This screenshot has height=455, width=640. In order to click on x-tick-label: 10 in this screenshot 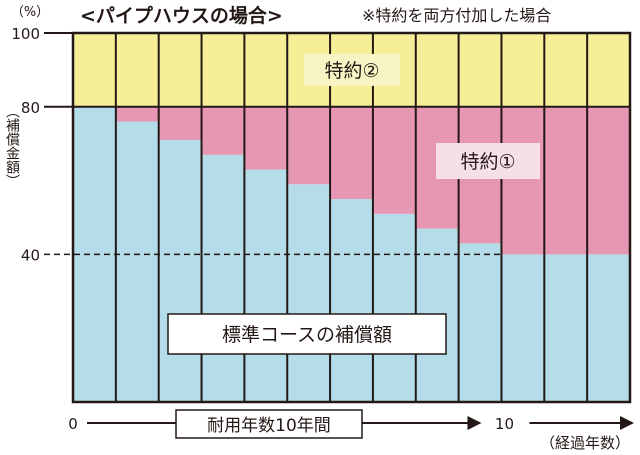, I will do `click(504, 424)`.